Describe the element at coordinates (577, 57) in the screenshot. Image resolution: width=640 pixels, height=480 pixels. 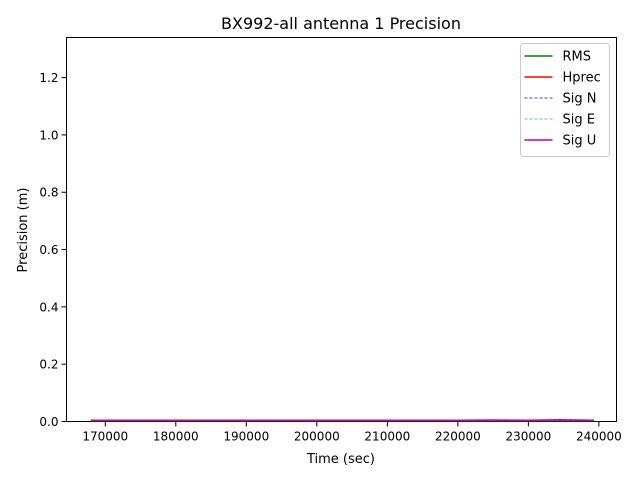
I see `legend-label: RMS` at that location.